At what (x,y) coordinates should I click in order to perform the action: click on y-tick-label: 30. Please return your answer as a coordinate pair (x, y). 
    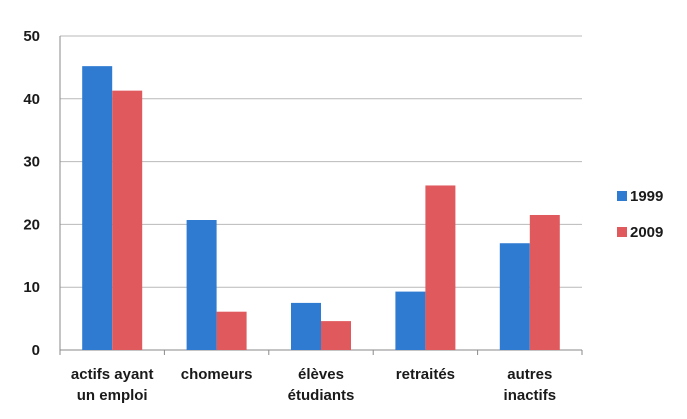
    Looking at the image, I should click on (31, 162).